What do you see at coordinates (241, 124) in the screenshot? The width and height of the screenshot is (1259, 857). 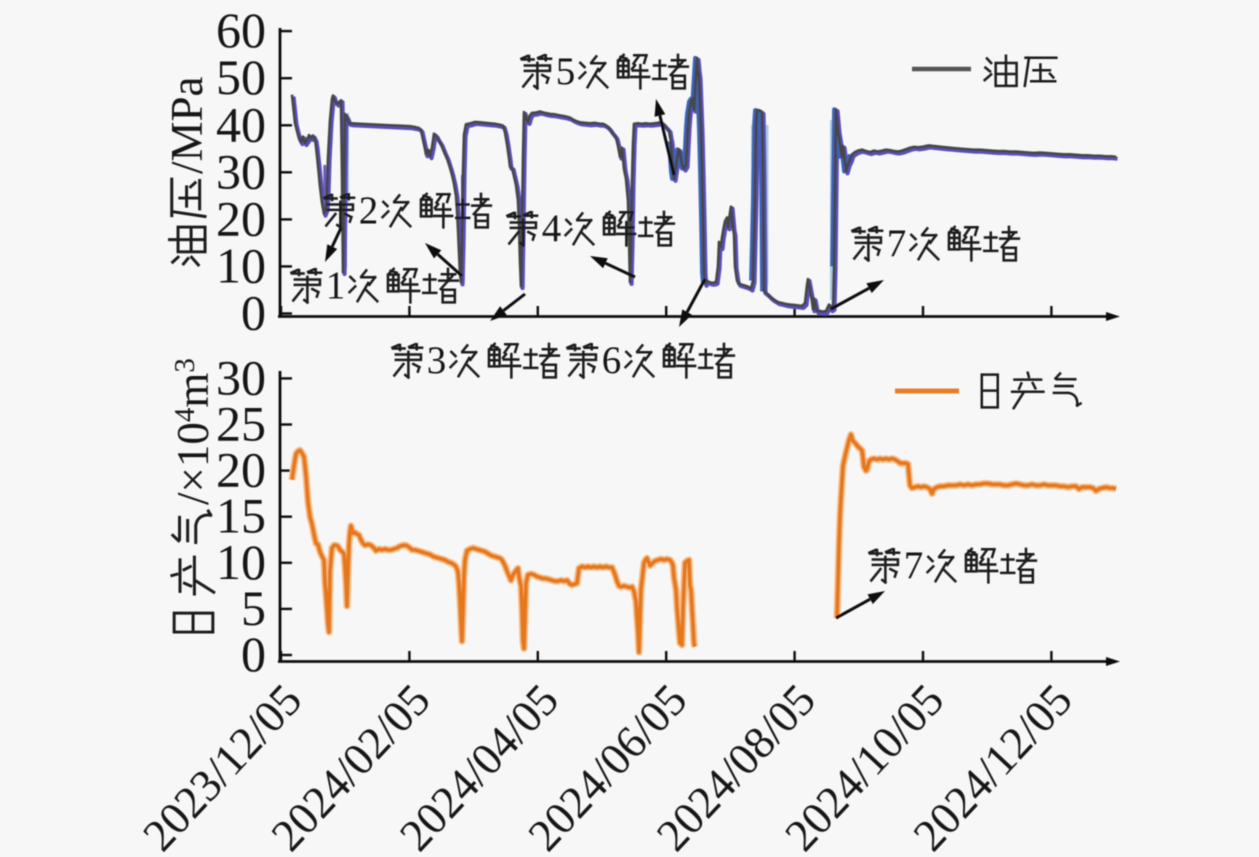 I see `svg-text: 40` at bounding box center [241, 124].